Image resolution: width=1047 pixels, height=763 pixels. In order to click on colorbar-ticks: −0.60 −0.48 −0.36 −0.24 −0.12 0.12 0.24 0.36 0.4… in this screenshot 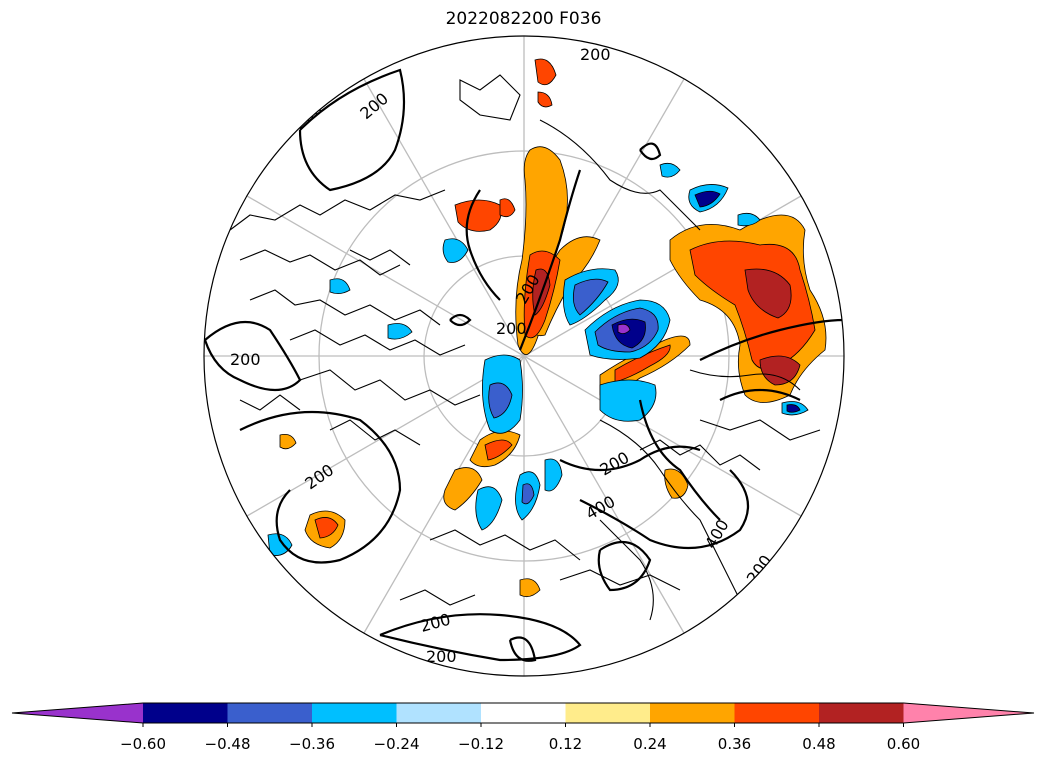, I will do `click(520, 738)`.